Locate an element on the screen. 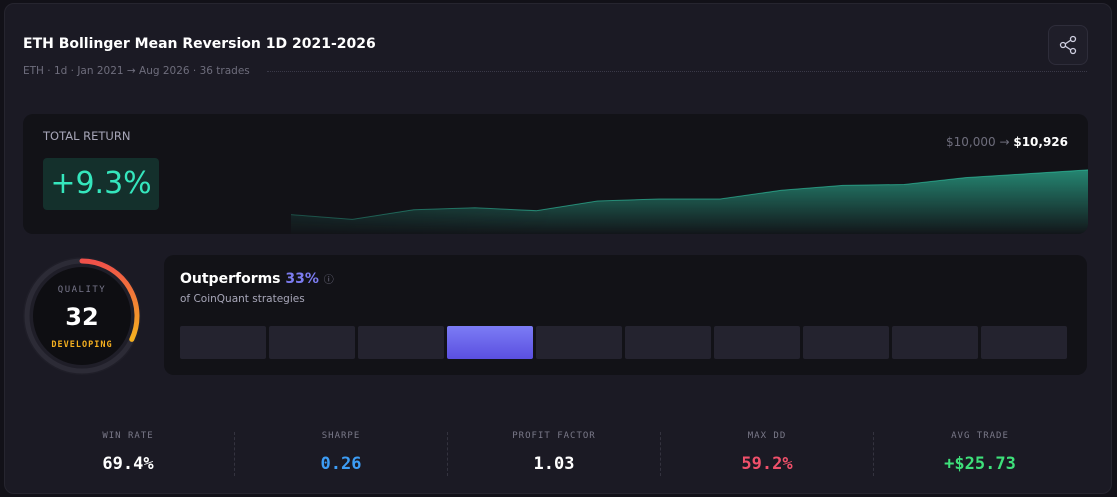  quality-rating: DEVELOPING is located at coordinates (81, 345).